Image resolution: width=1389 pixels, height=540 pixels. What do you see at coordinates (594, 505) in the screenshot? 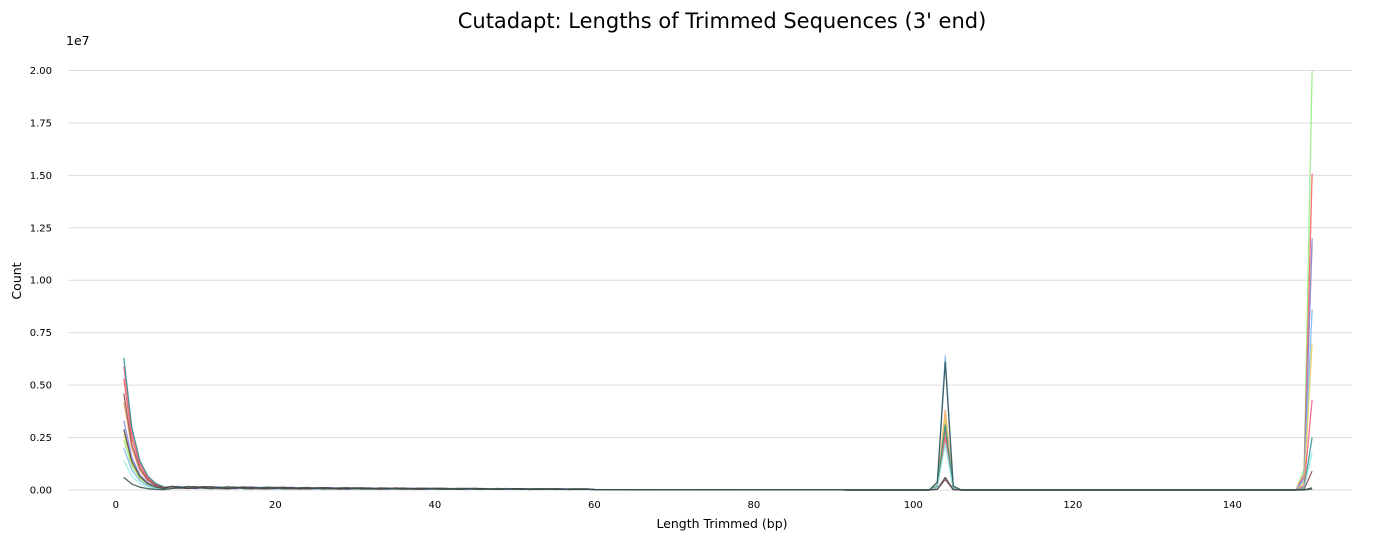
I see `x-tick-label: 60` at bounding box center [594, 505].